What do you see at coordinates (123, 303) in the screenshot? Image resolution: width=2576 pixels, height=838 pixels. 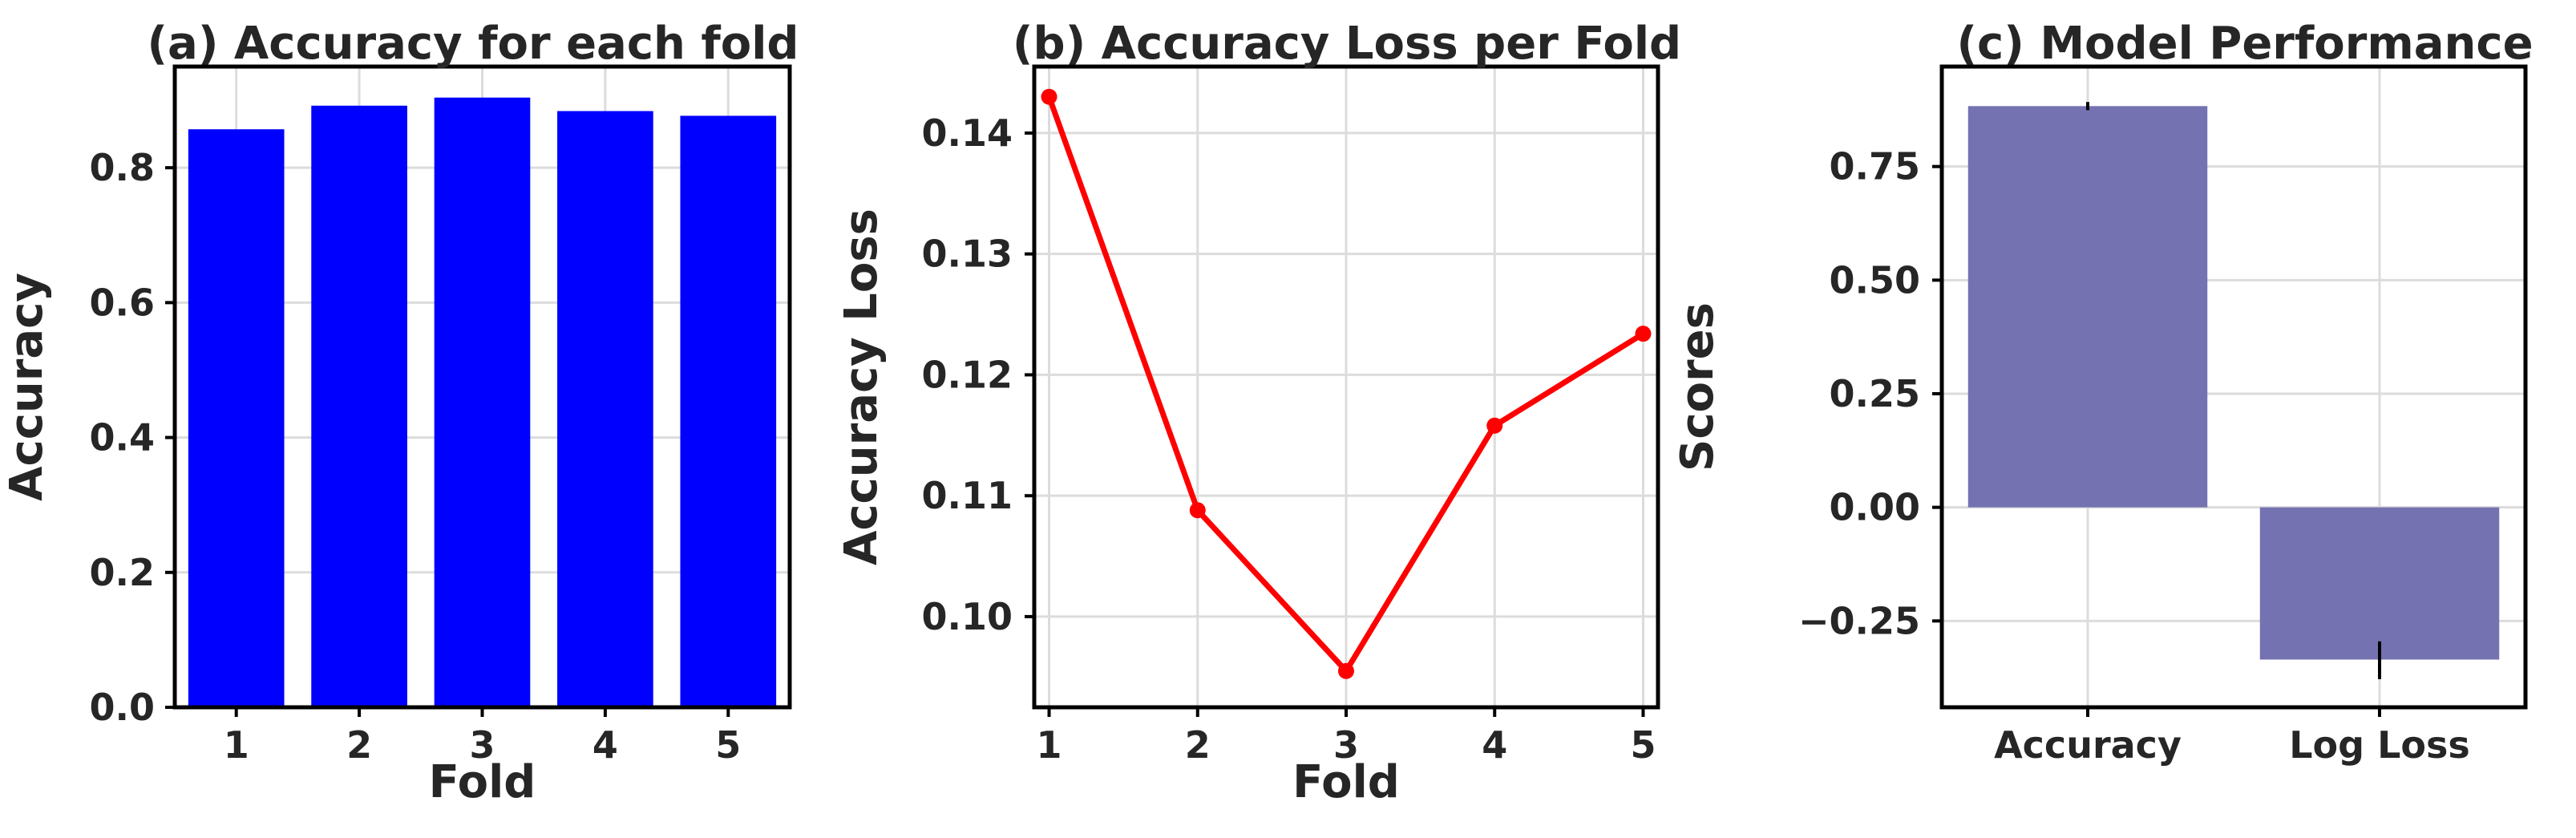 I see `y-tick-label: 0.6` at bounding box center [123, 303].